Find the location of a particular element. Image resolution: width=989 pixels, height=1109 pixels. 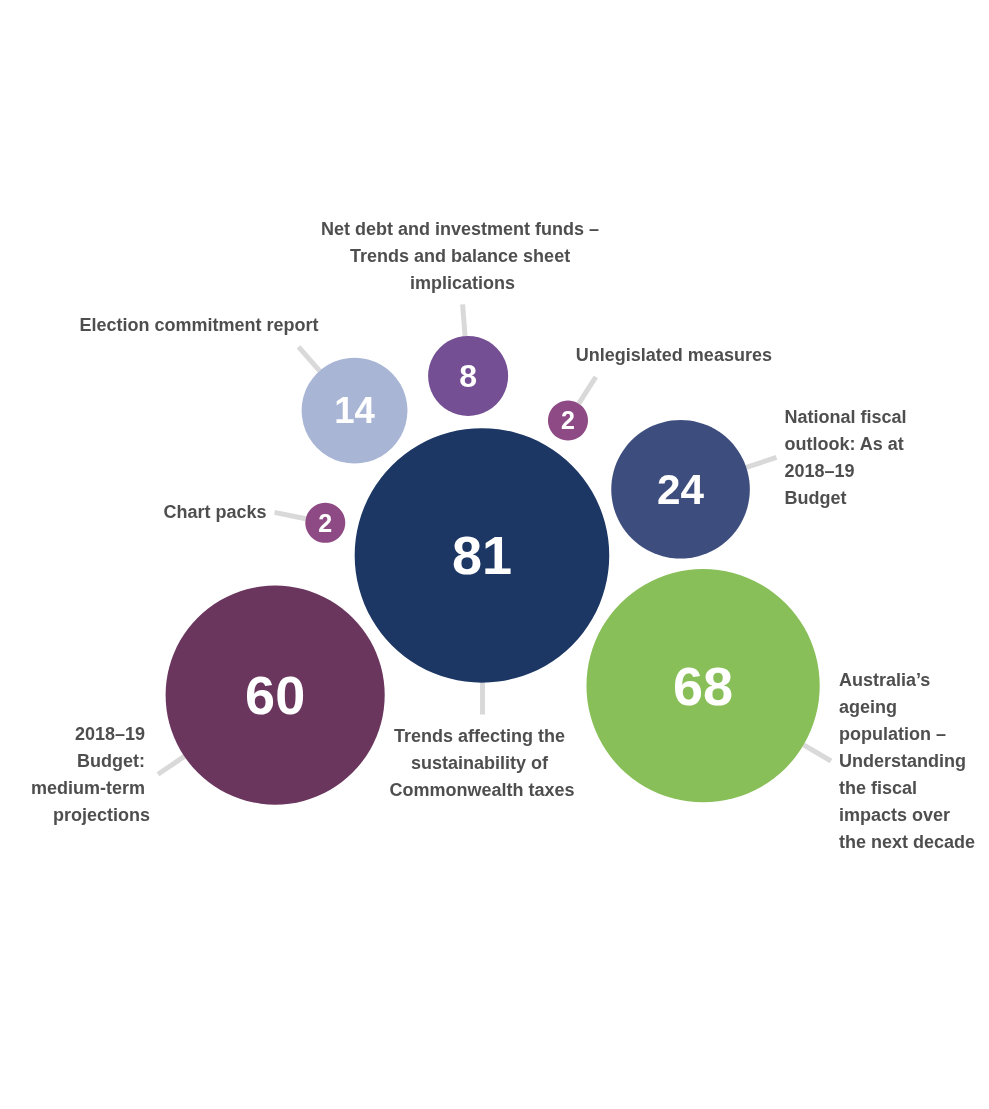

data-label: 8 is located at coordinates (468, 375).